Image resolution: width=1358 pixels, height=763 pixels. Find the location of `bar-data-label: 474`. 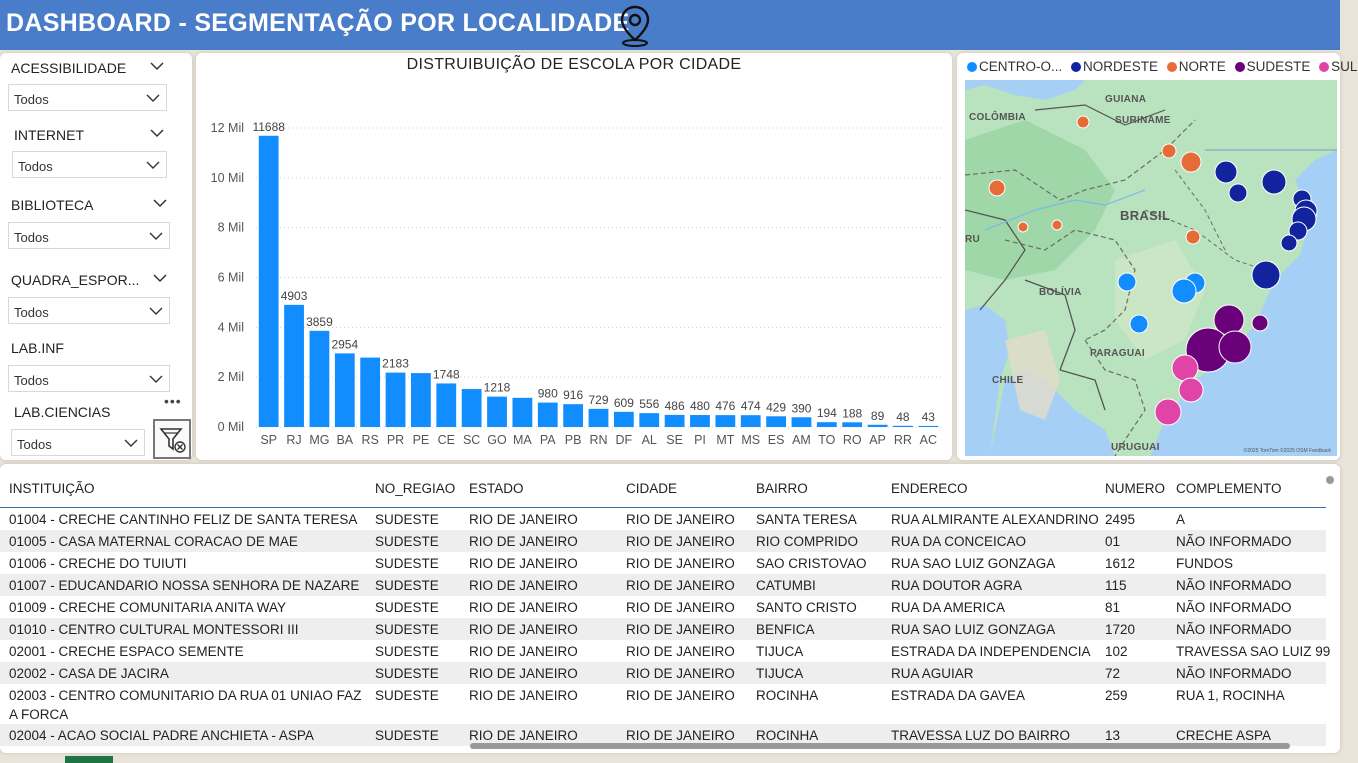

bar-data-label: 474 is located at coordinates (751, 406).